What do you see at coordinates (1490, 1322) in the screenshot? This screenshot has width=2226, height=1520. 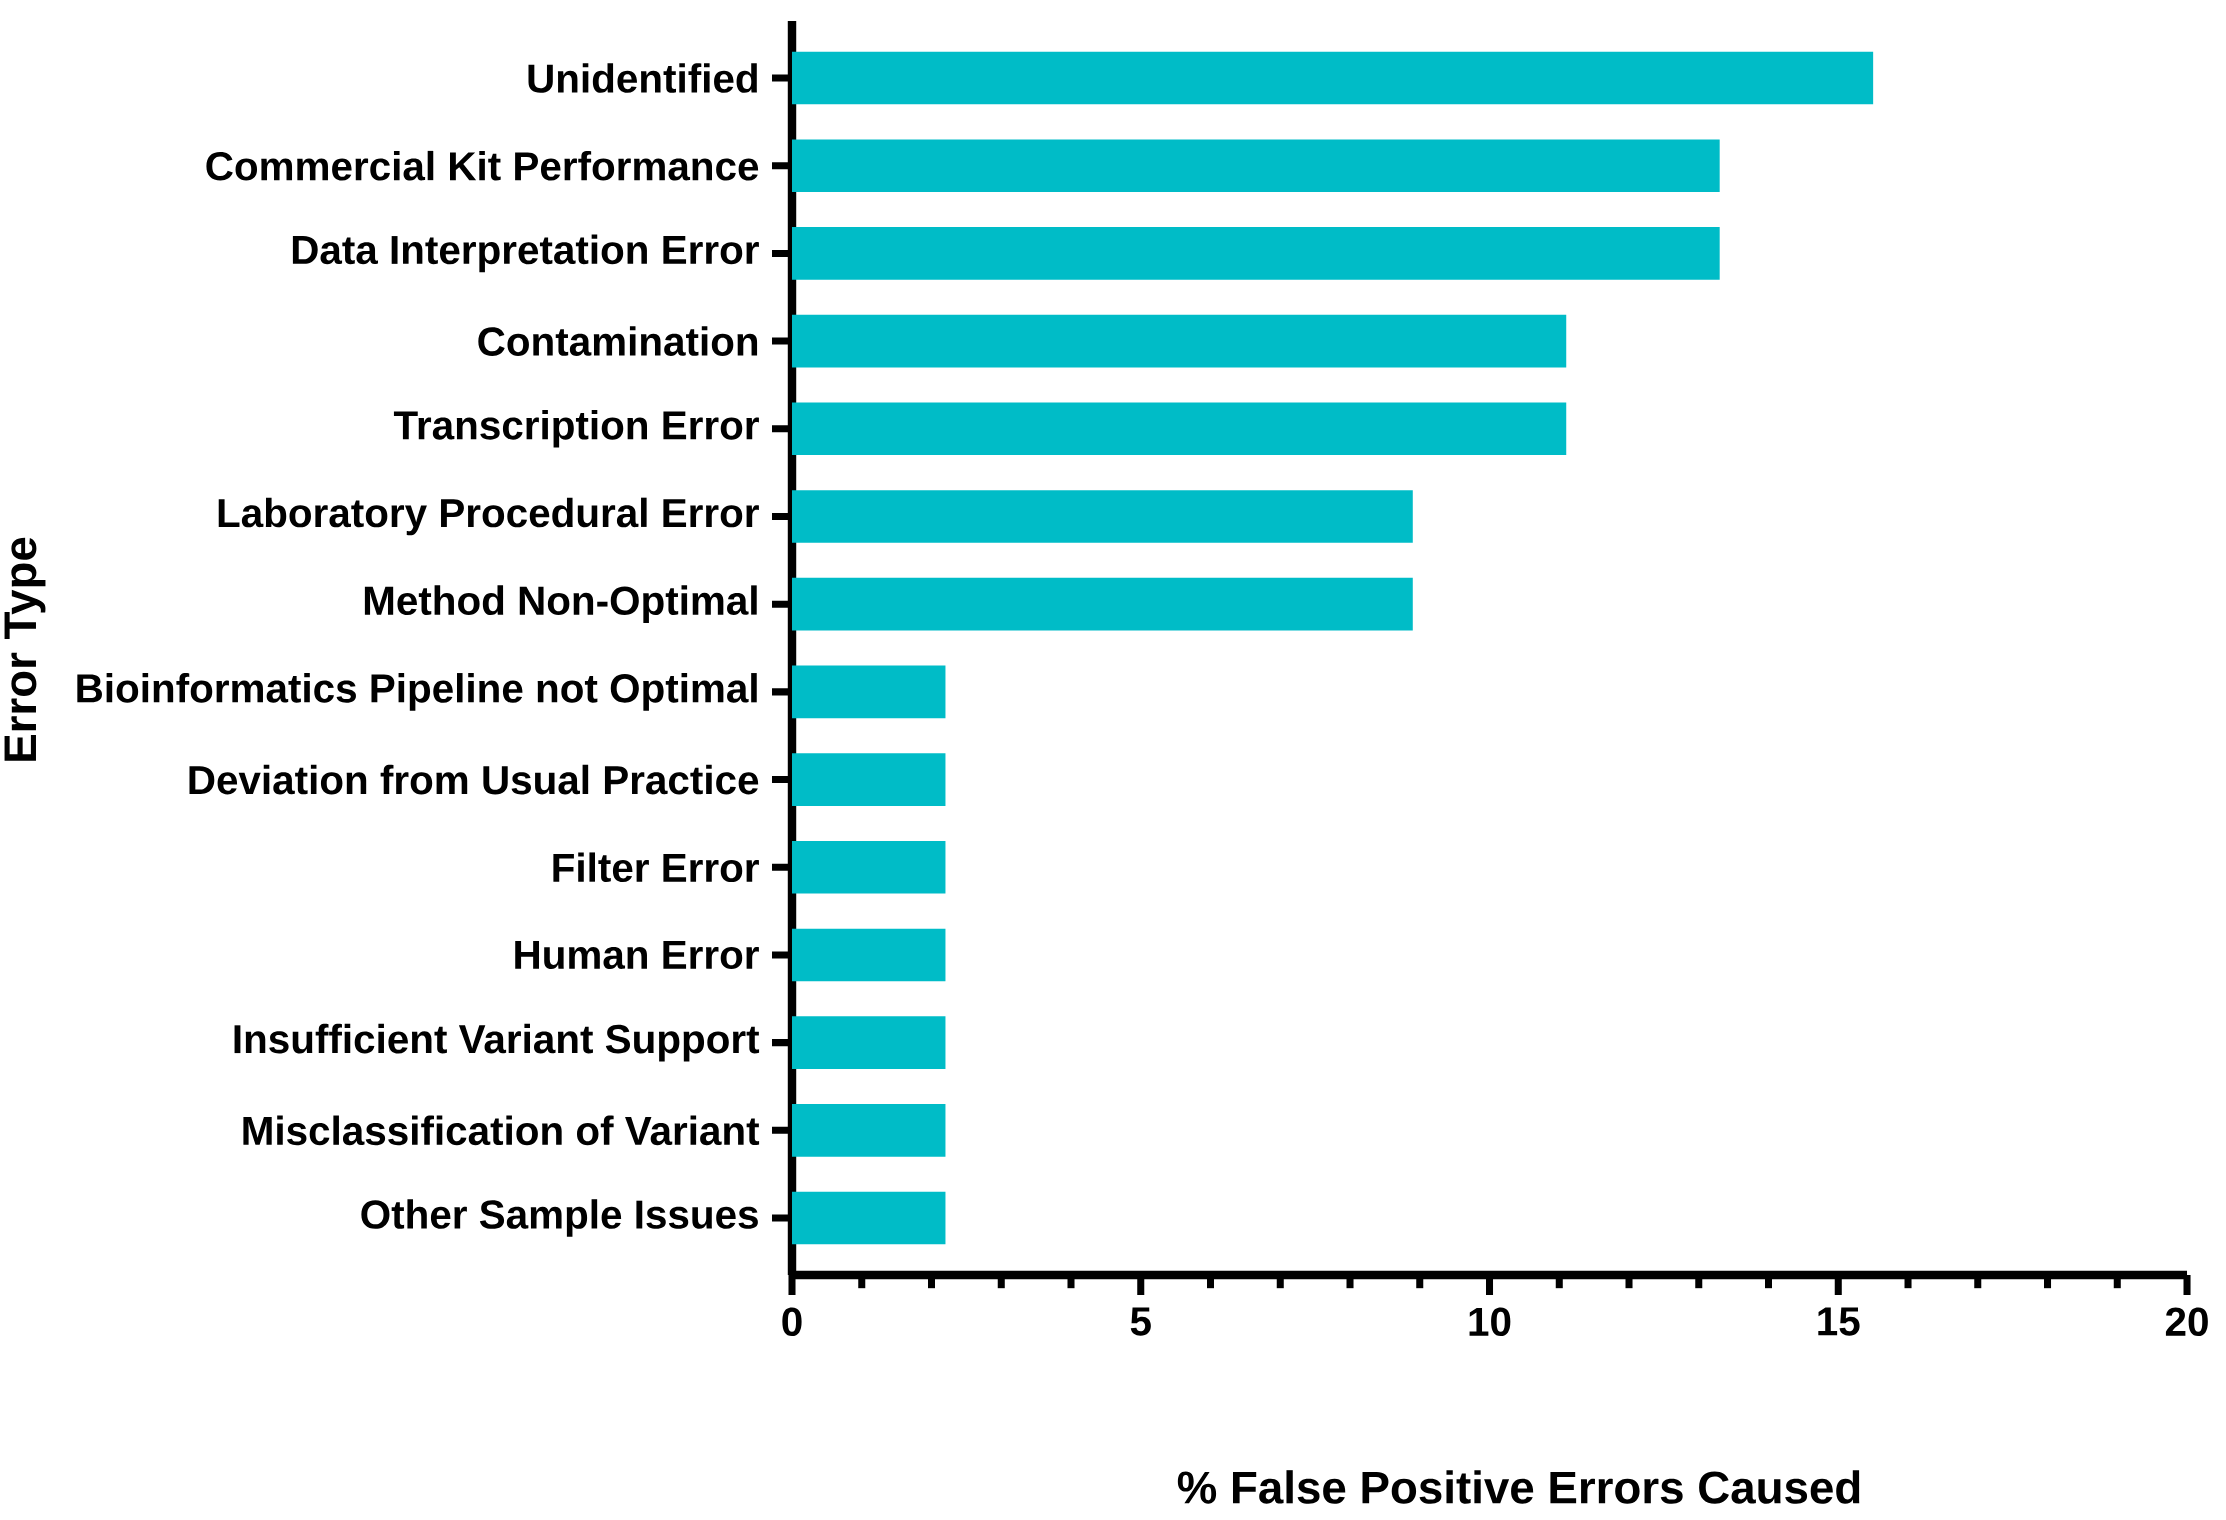 I see `x-tick-label: 10` at bounding box center [1490, 1322].